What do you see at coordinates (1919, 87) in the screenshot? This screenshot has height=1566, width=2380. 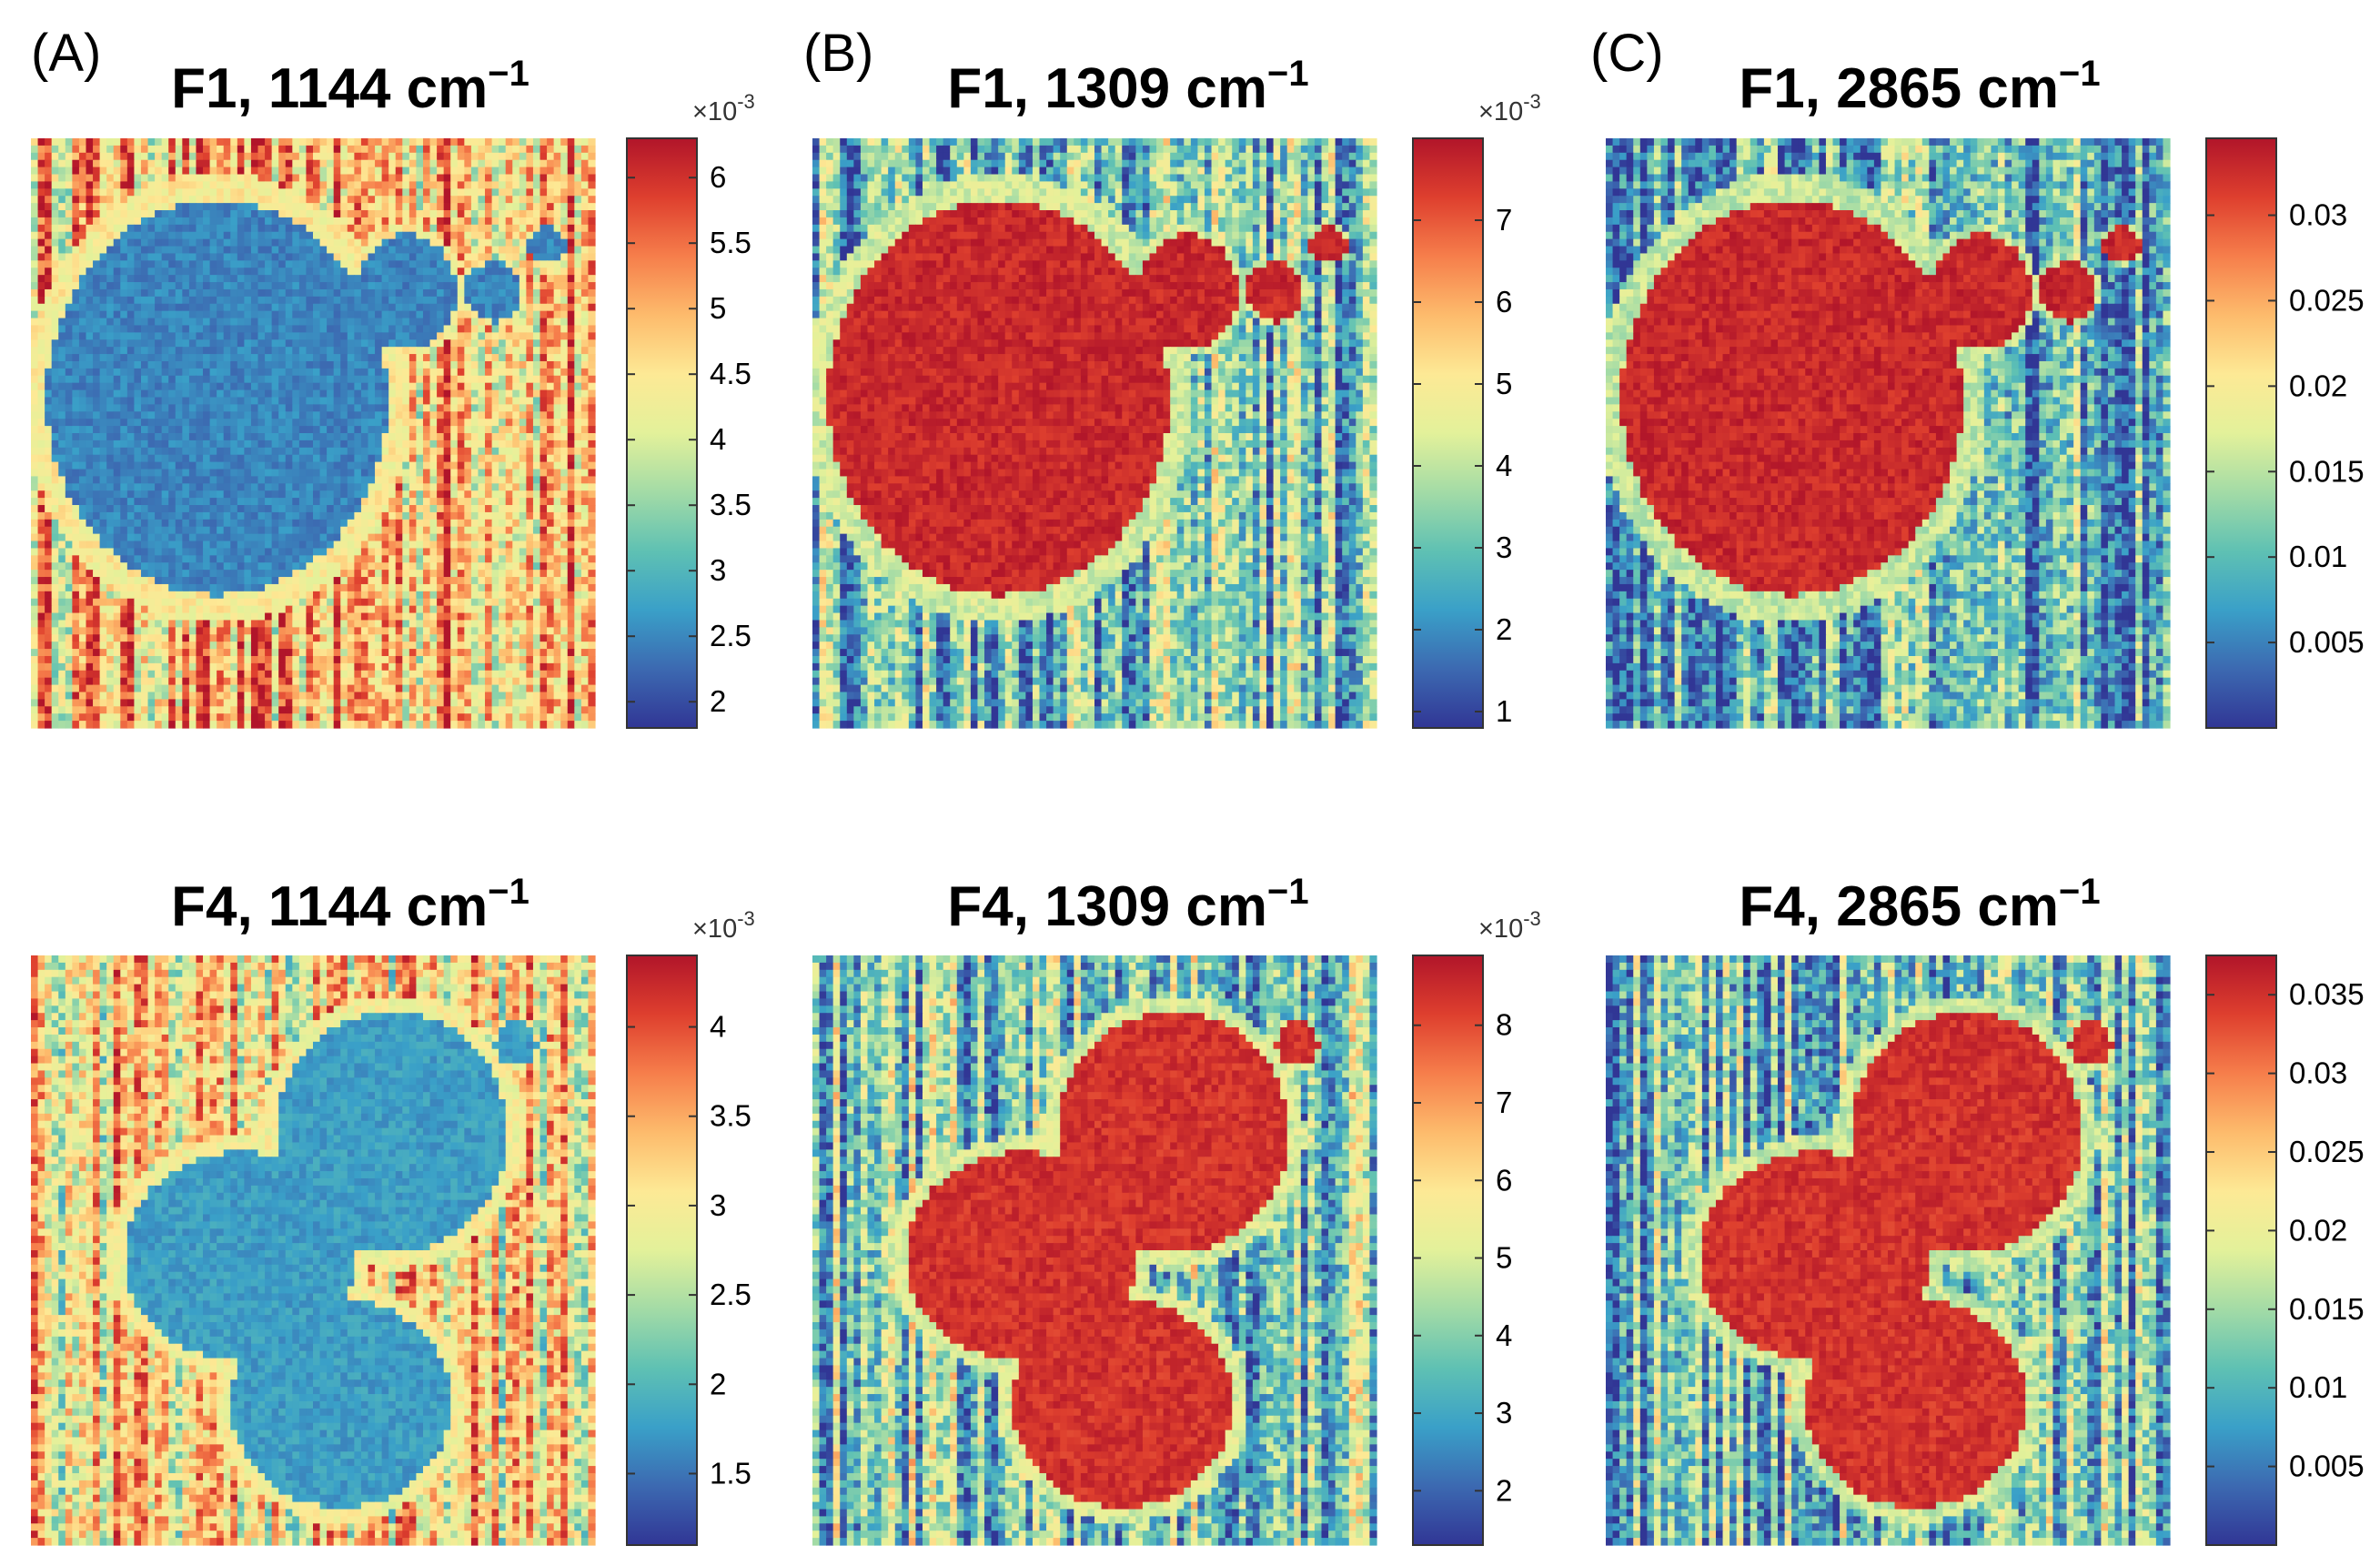 I see `panel-title: F1, 2865 cm−1` at bounding box center [1919, 87].